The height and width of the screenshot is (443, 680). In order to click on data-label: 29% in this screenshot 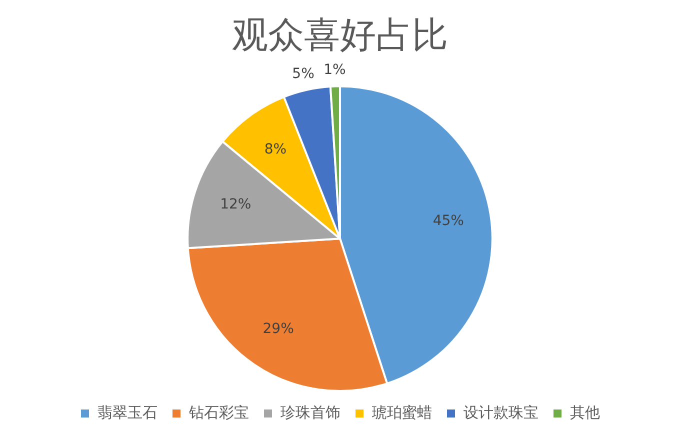, I will do `click(278, 328)`.